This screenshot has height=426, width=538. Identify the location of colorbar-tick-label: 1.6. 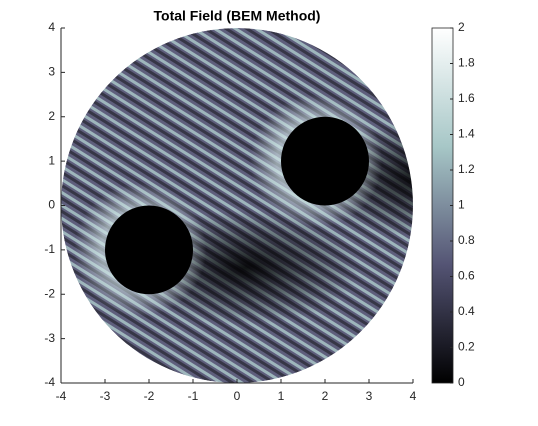
(466, 98).